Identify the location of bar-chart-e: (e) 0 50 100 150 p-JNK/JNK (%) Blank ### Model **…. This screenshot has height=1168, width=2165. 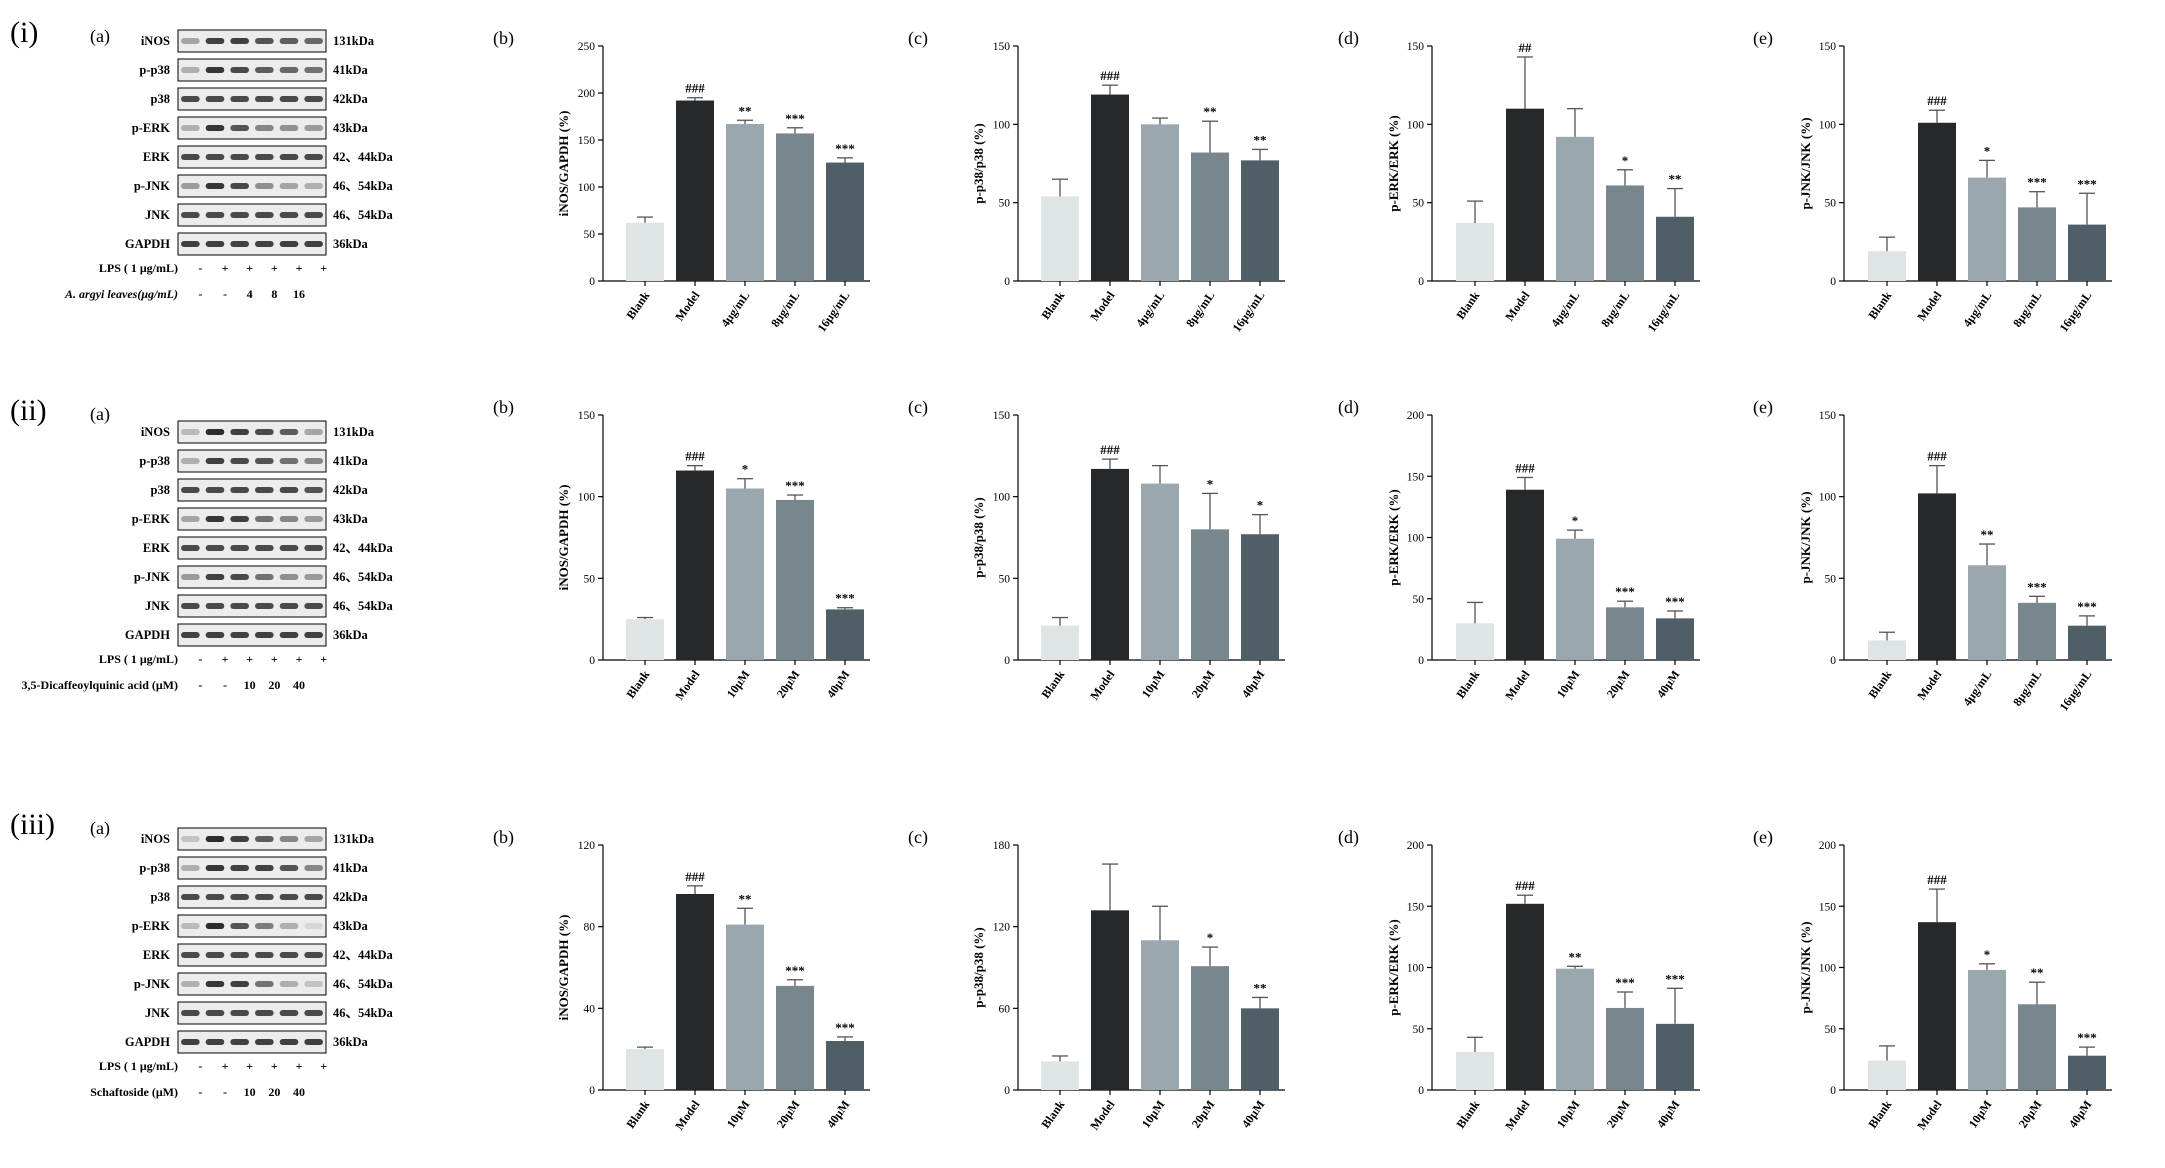
(1932, 555).